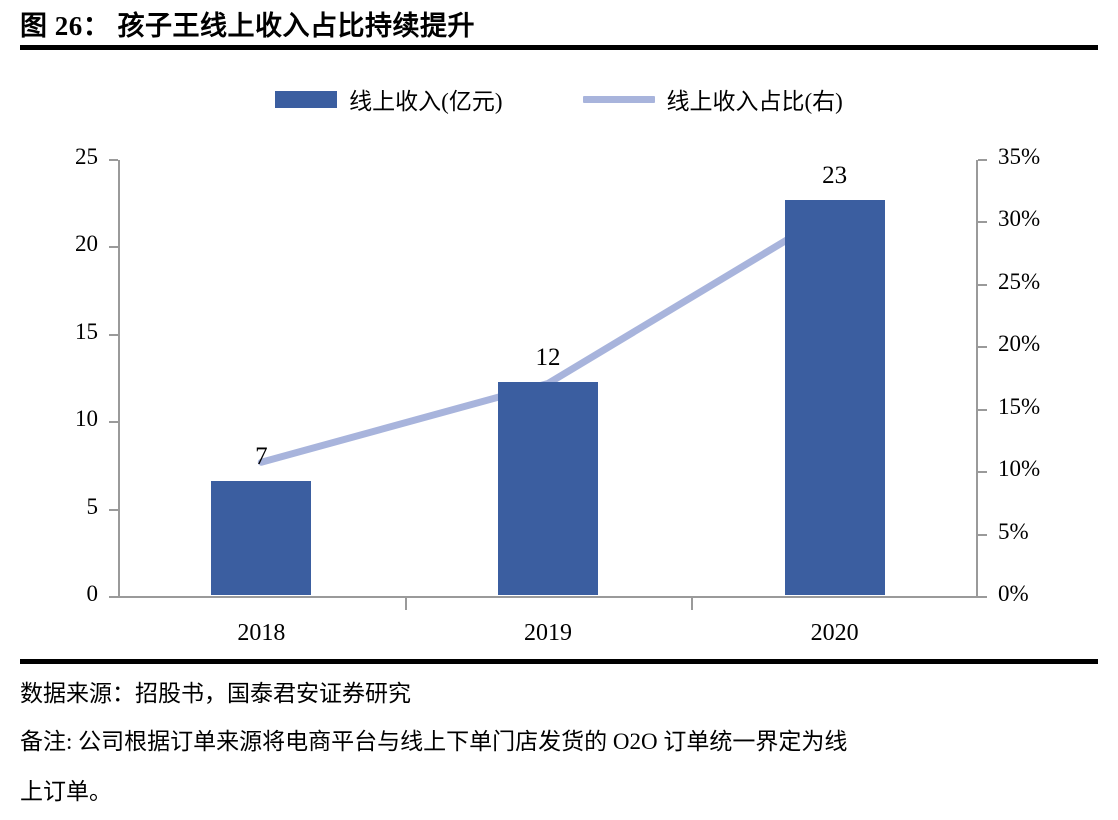 The width and height of the screenshot is (1118, 820). What do you see at coordinates (977, 379) in the screenshot?
I see `y-axis-right-line` at bounding box center [977, 379].